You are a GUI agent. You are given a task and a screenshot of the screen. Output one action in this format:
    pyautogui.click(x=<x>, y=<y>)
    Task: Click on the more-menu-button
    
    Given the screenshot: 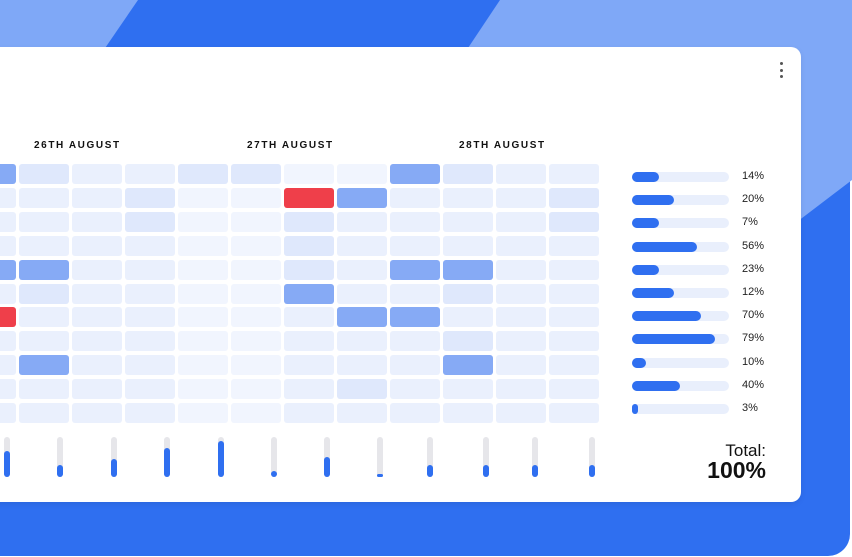 What is the action you would take?
    pyautogui.click(x=781, y=70)
    